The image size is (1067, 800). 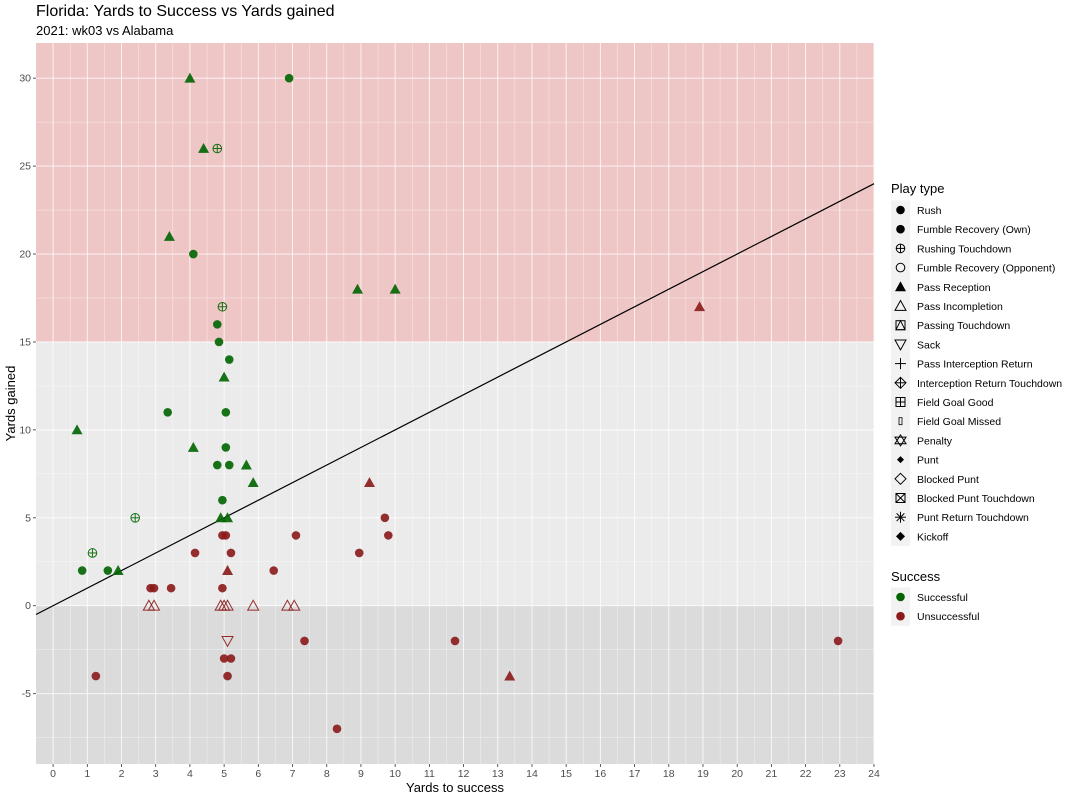 What do you see at coordinates (989, 384) in the screenshot?
I see `legend-item-label: Interception Return Touchdown` at bounding box center [989, 384].